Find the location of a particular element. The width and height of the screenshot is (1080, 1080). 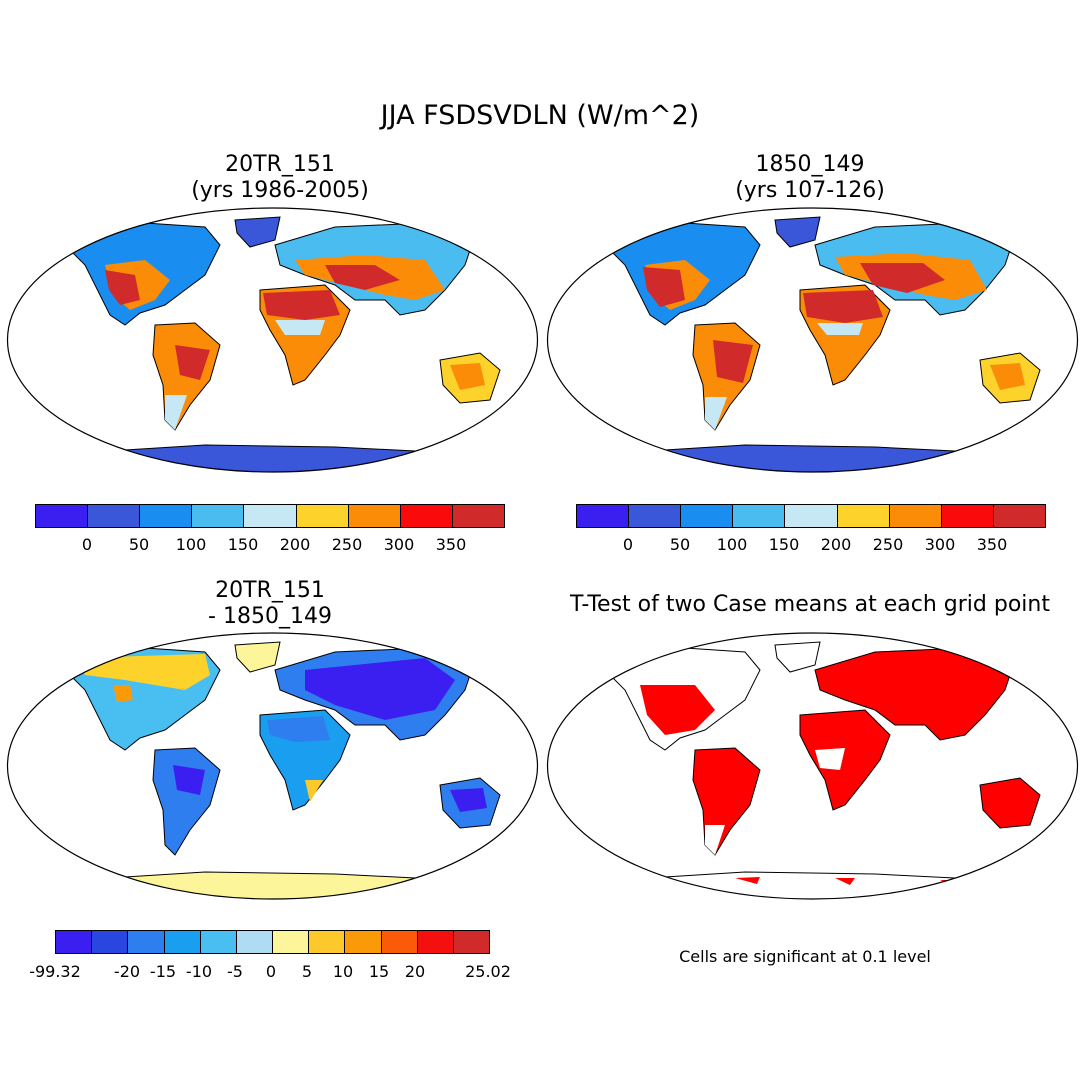

colorbar-top-right-labels: 0 50 100 150 200 250 300 350 is located at coordinates (811, 545).